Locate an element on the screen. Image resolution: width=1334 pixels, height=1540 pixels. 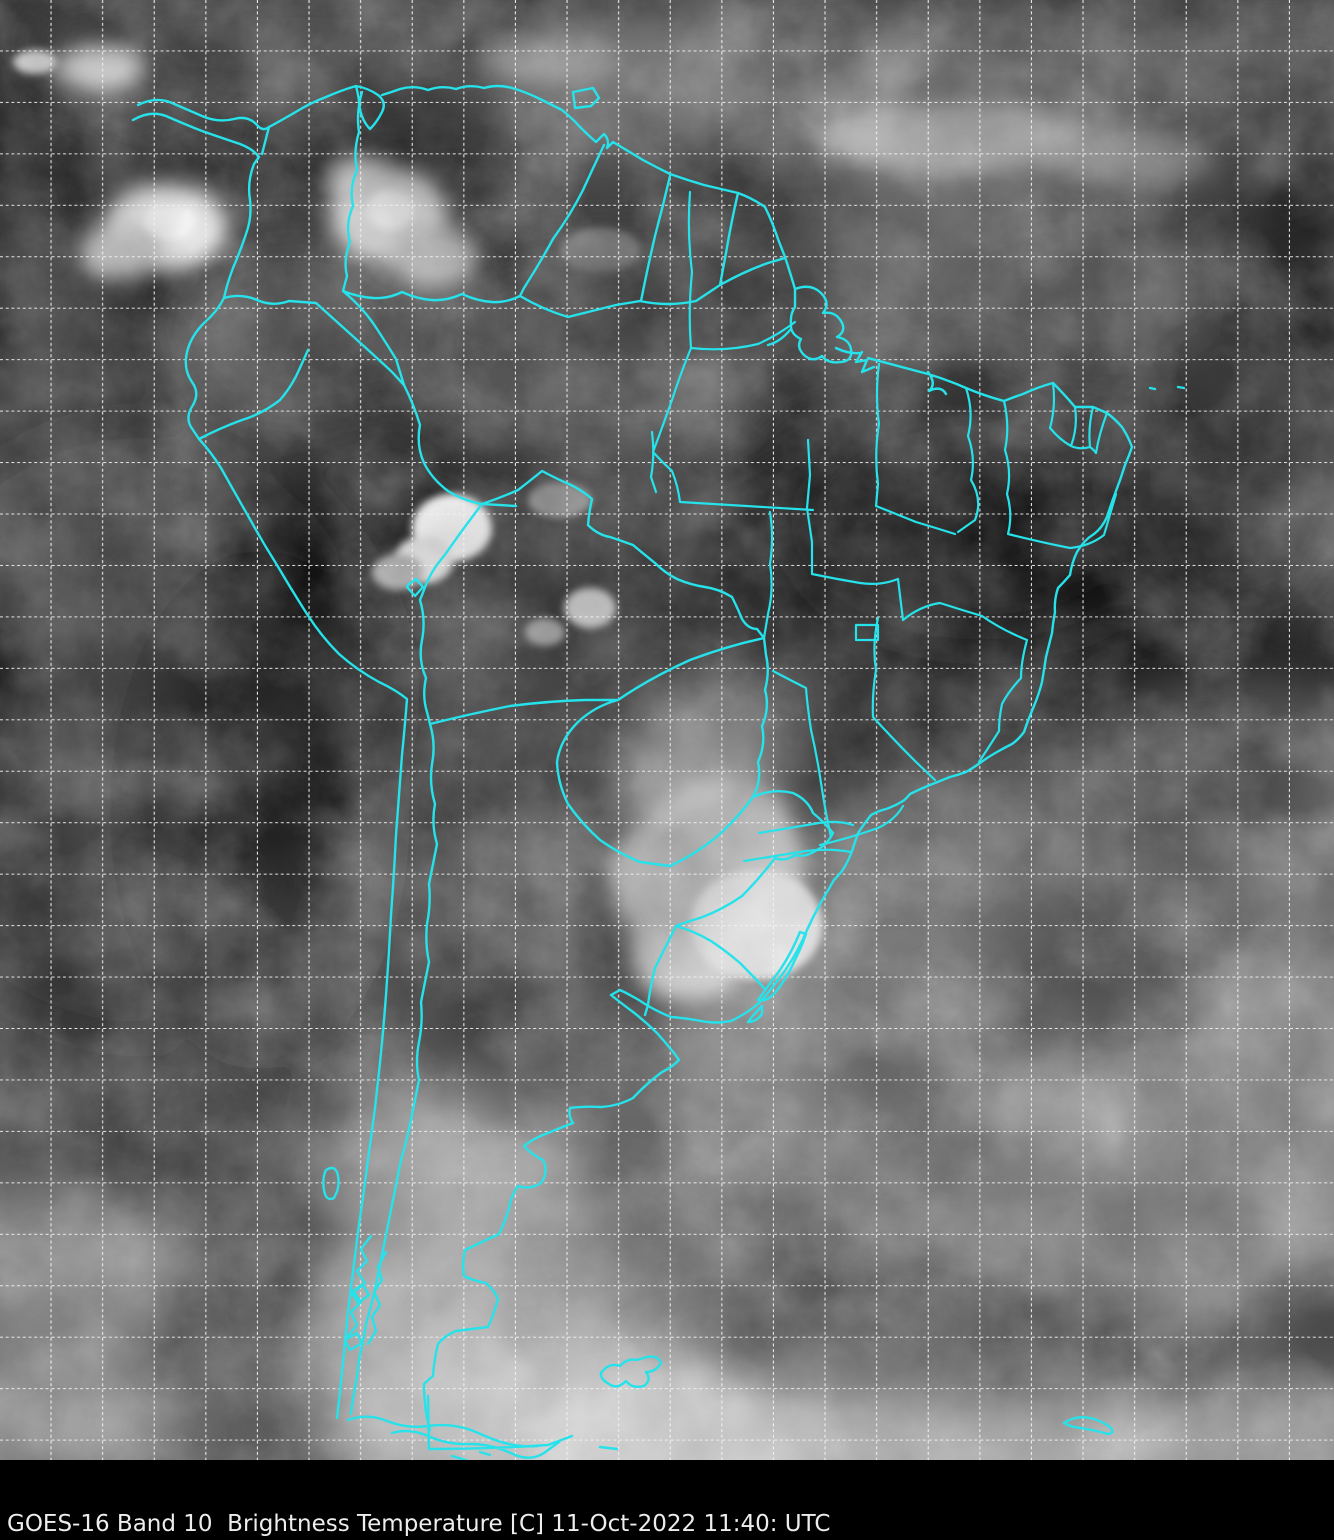
falkland-islands is located at coordinates (631, 1372).